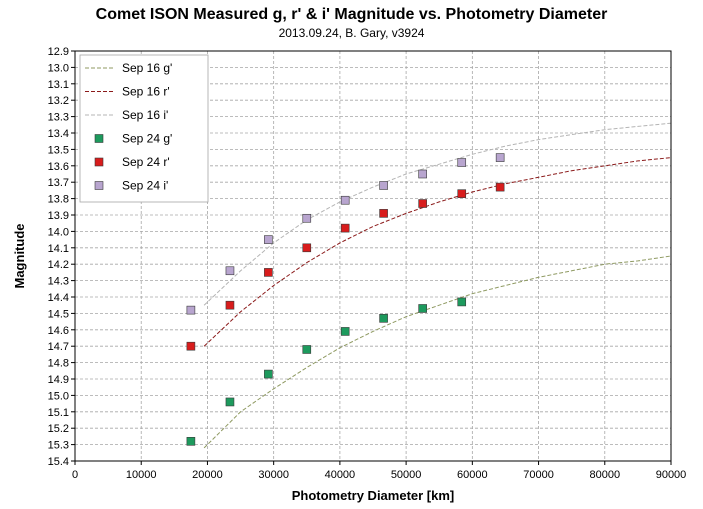 Image resolution: width=703 pixels, height=509 pixels. Describe the element at coordinates (58, 183) in the screenshot. I see `y-tick-label: 13.7` at that location.